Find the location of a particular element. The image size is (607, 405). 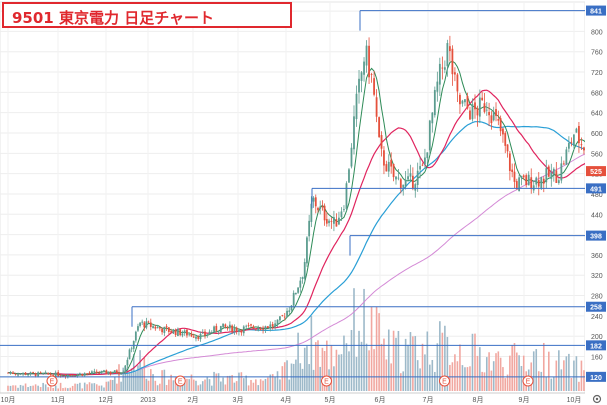

settings-gear-icon is located at coordinates (597, 399).